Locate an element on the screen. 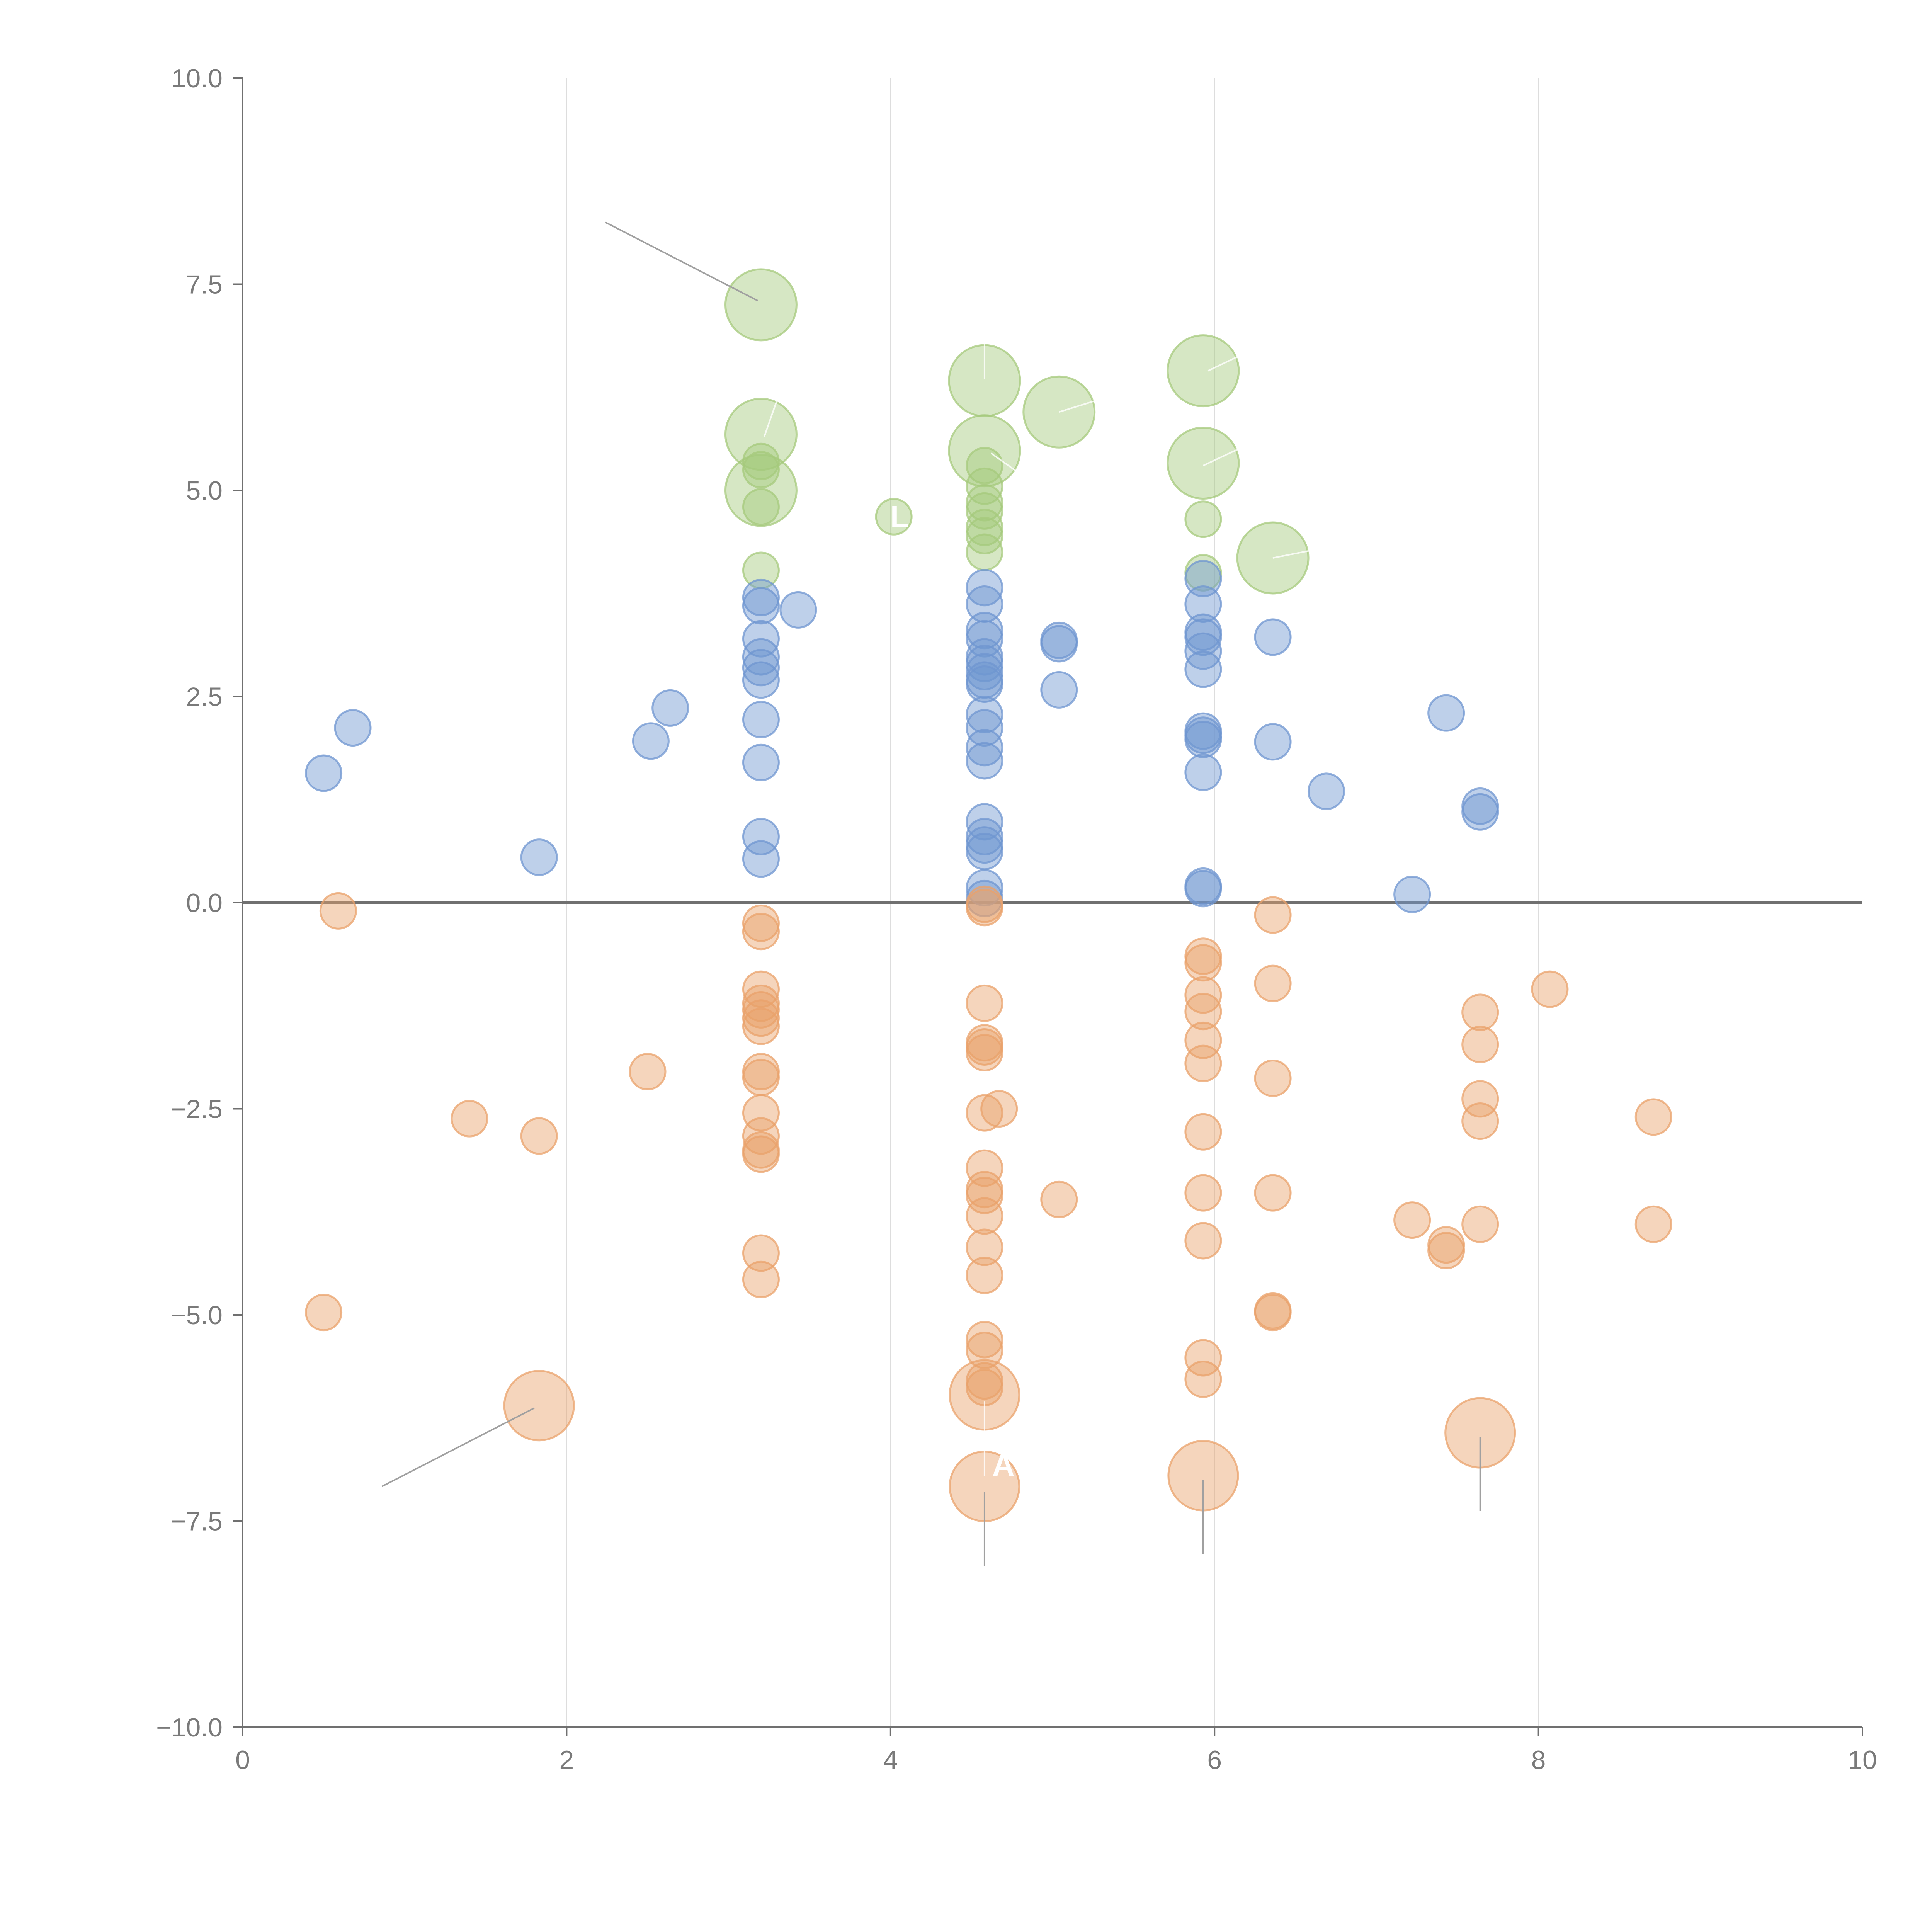 The width and height of the screenshot is (1932, 1932). x-tick-label: 6 is located at coordinates (1214, 1760).